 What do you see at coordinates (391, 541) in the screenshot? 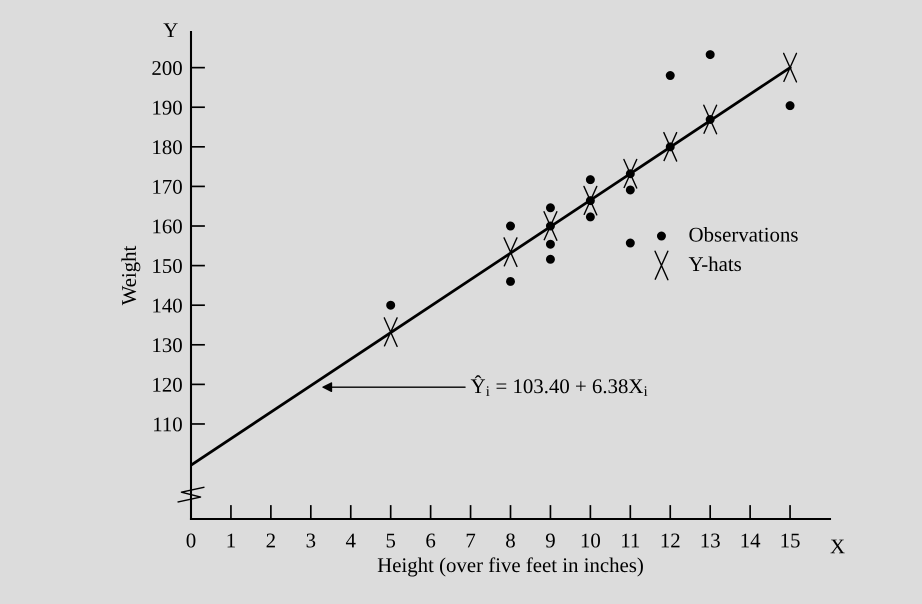
I see `x-tick-label: 5` at bounding box center [391, 541].